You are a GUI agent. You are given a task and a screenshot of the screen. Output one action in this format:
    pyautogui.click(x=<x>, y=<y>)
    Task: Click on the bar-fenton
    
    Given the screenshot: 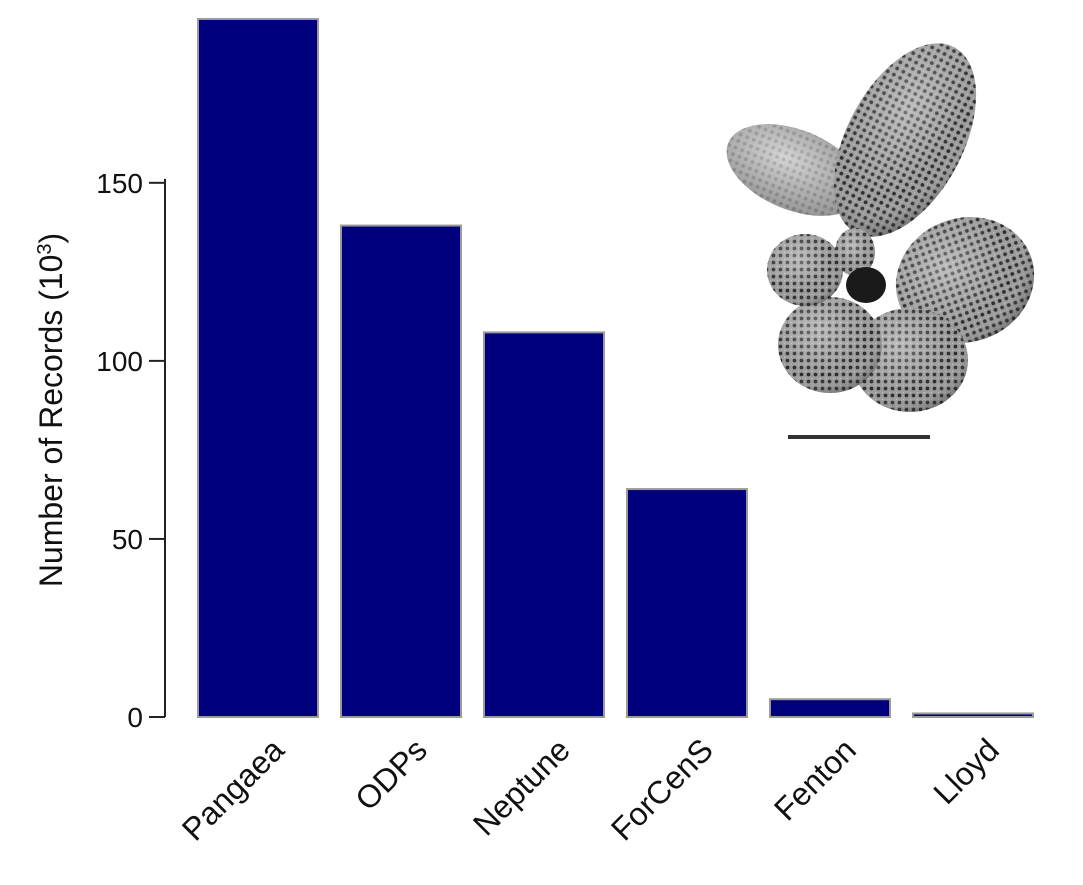 What is the action you would take?
    pyautogui.click(x=830, y=708)
    